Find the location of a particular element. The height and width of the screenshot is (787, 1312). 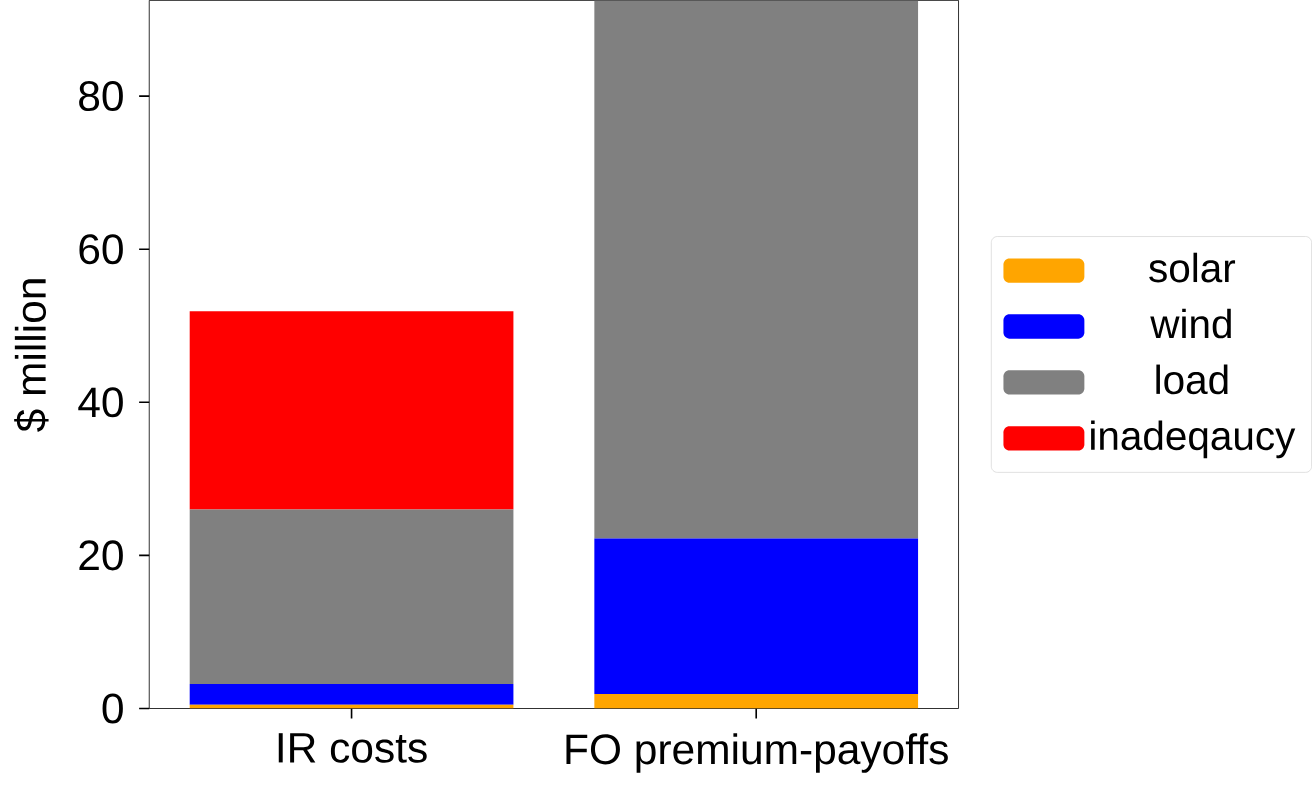

y-tick-label: 0 is located at coordinates (112, 708).